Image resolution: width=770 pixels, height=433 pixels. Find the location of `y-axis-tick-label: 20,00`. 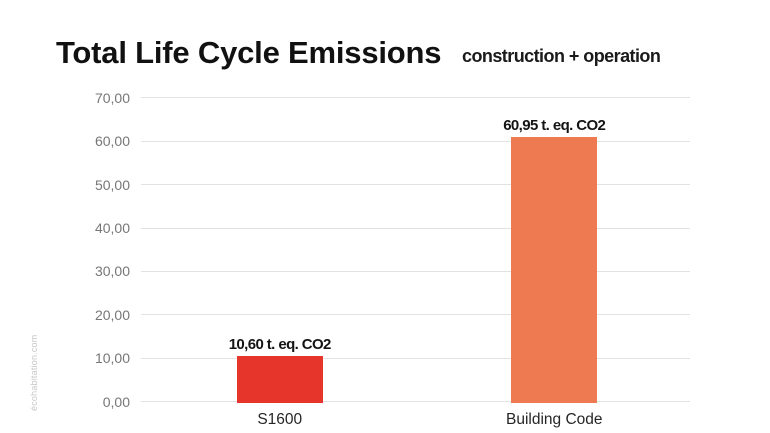

y-axis-tick-label: 20,00 is located at coordinates (112, 314).